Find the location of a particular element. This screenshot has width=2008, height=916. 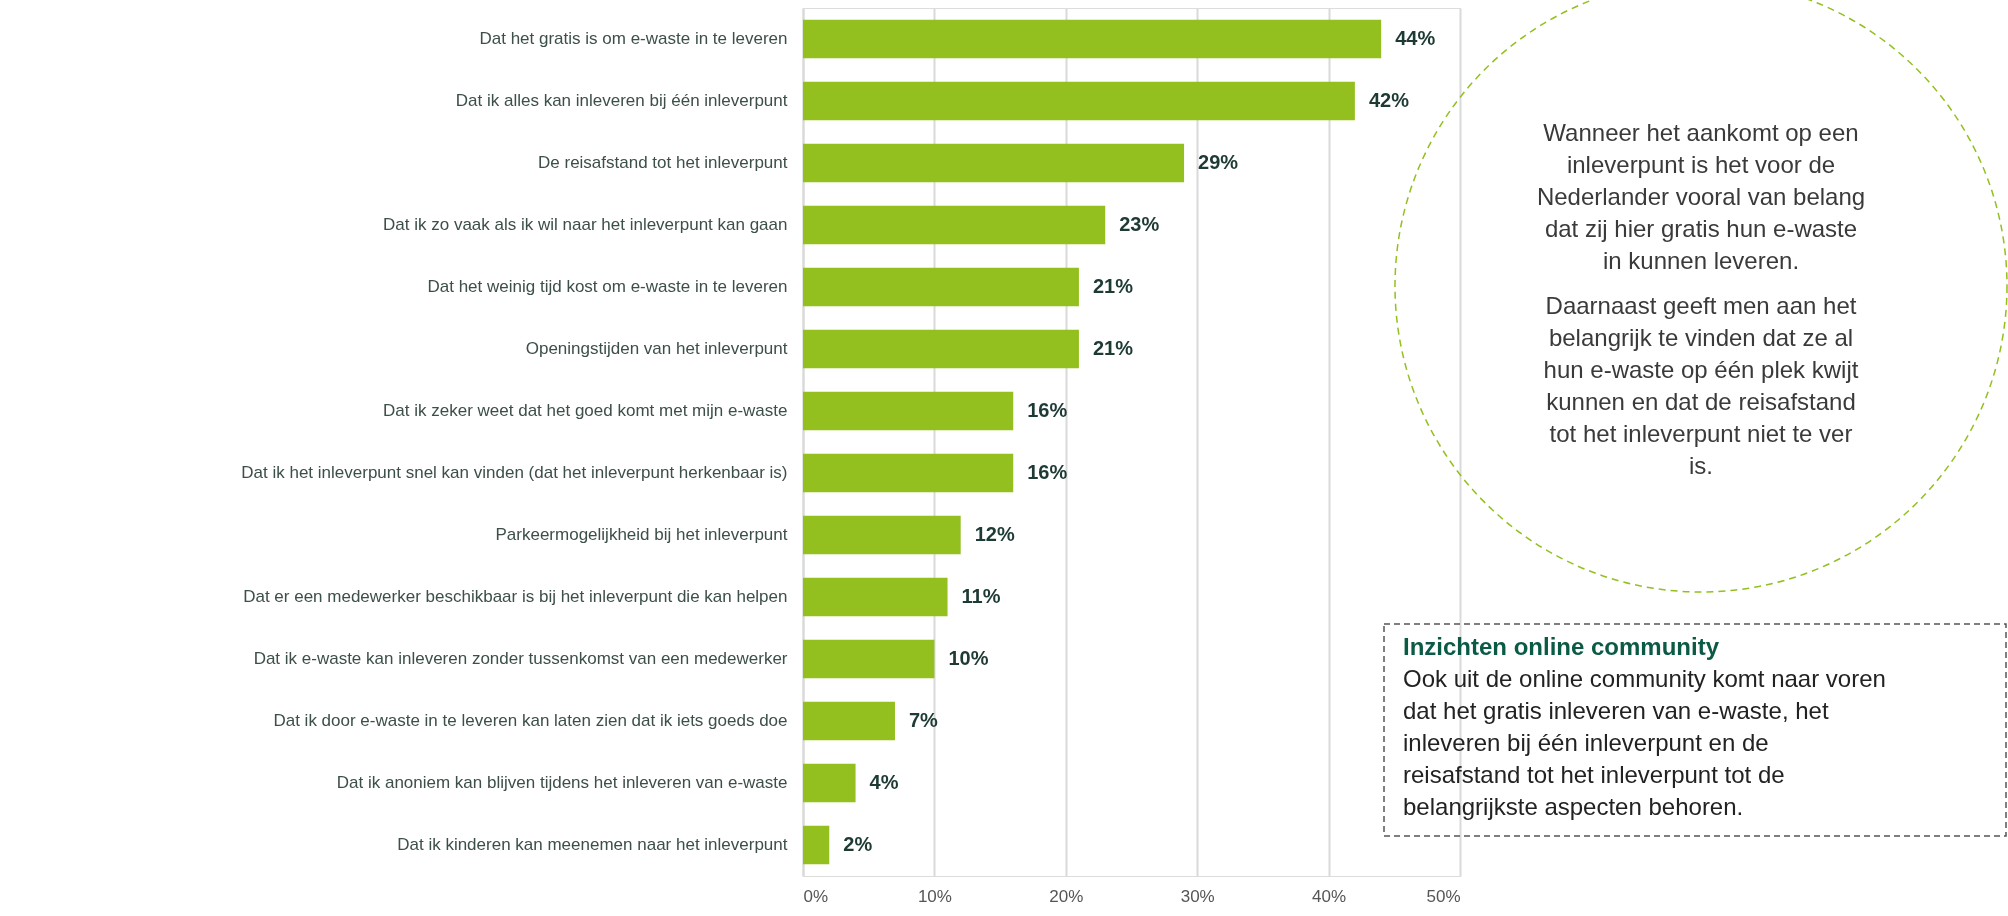

data-label: 4% is located at coordinates (884, 782).